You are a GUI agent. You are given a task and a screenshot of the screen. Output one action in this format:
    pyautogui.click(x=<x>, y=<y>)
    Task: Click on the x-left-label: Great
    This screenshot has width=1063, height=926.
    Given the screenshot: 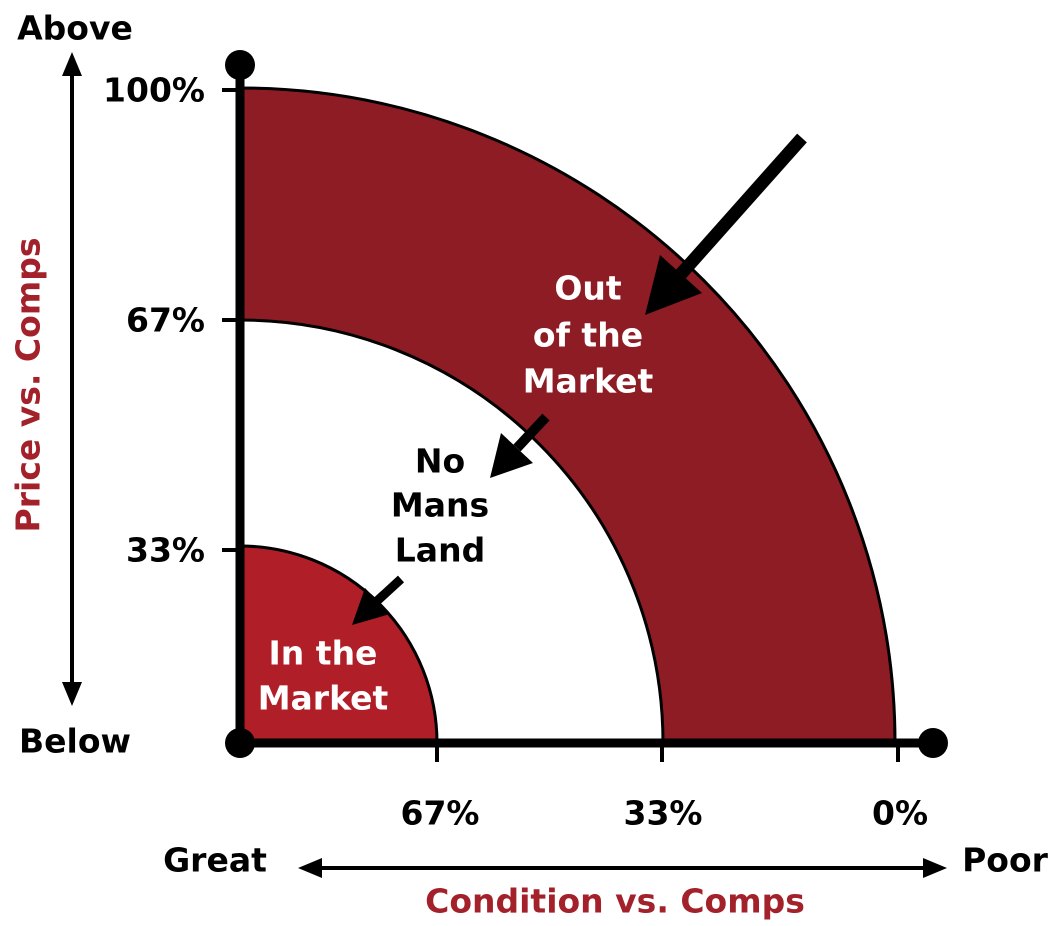 What is the action you would take?
    pyautogui.click(x=215, y=860)
    